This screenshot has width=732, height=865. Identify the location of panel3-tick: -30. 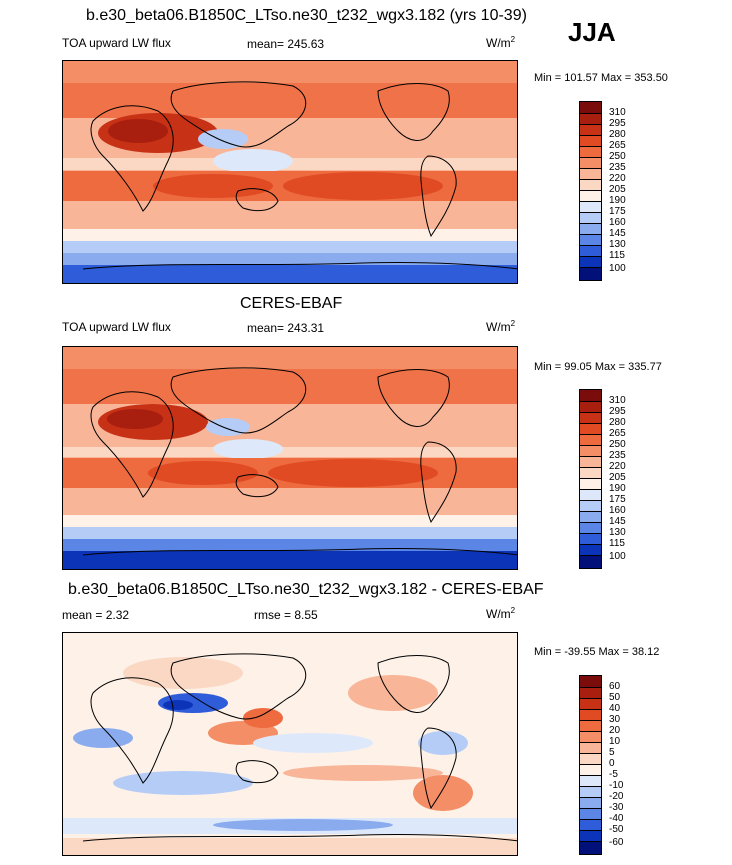
(616, 807).